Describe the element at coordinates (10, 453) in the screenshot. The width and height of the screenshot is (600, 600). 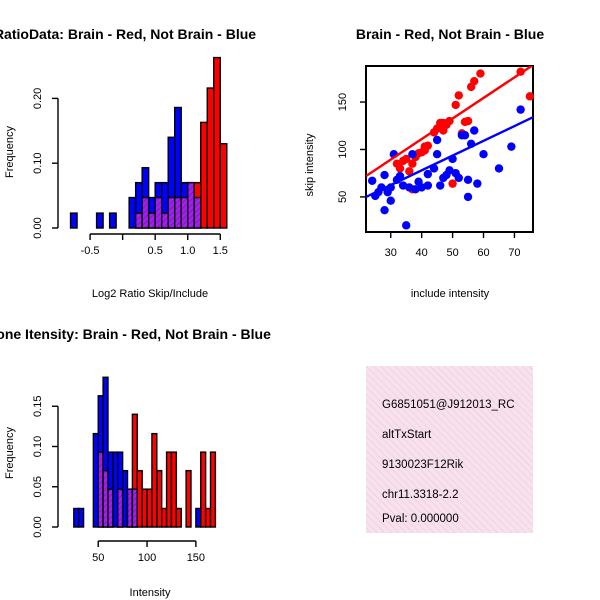
I see `intensity-histogram-ylabel: Frequency` at that location.